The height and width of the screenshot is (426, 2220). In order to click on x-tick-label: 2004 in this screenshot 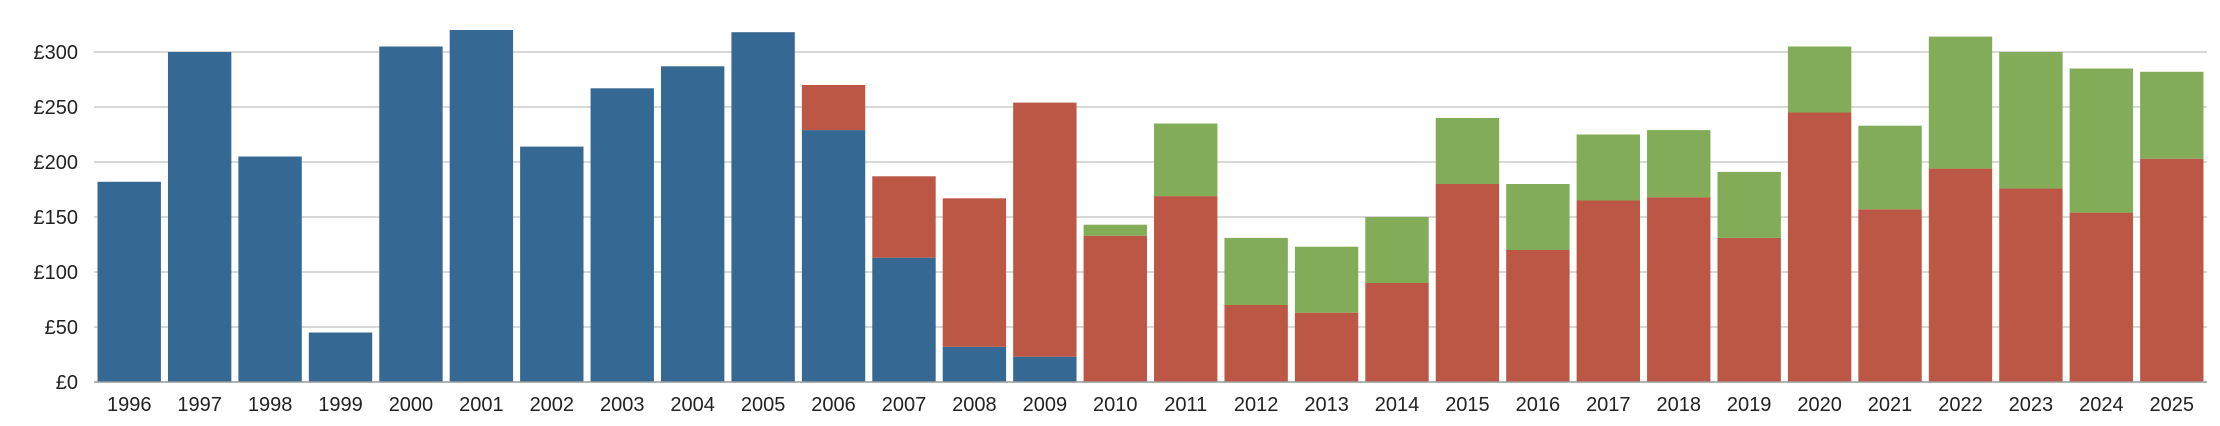, I will do `click(692, 405)`.